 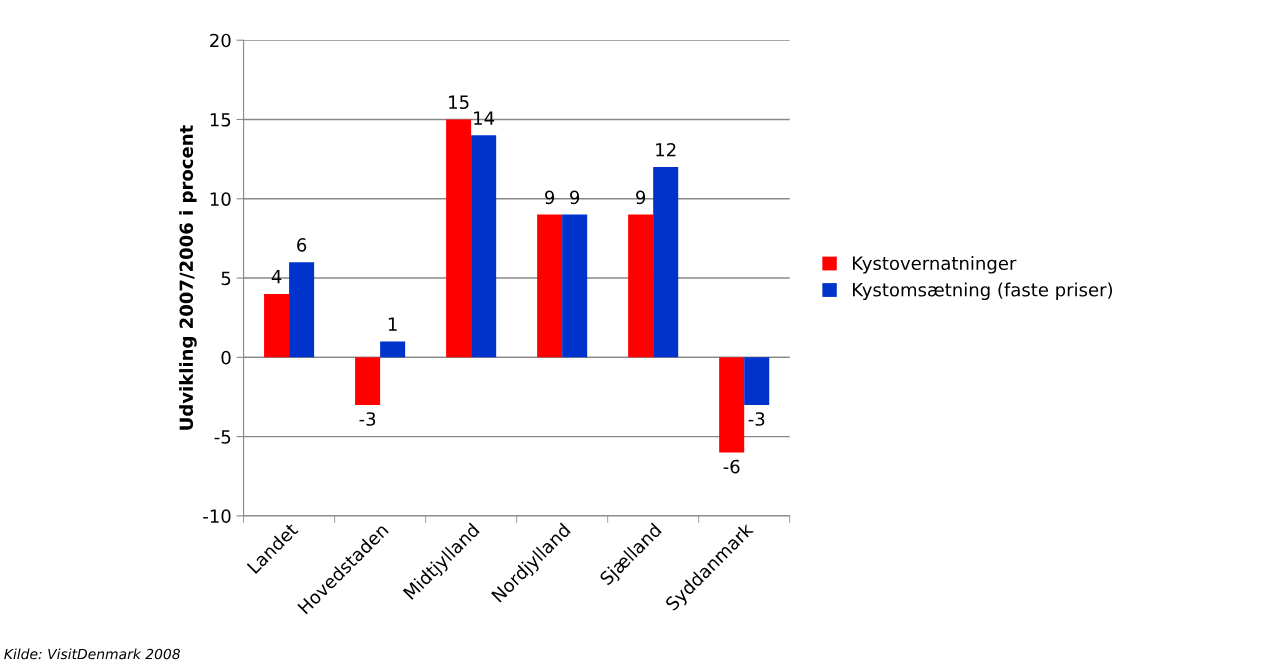 I want to click on data-label: 4, so click(x=276, y=277).